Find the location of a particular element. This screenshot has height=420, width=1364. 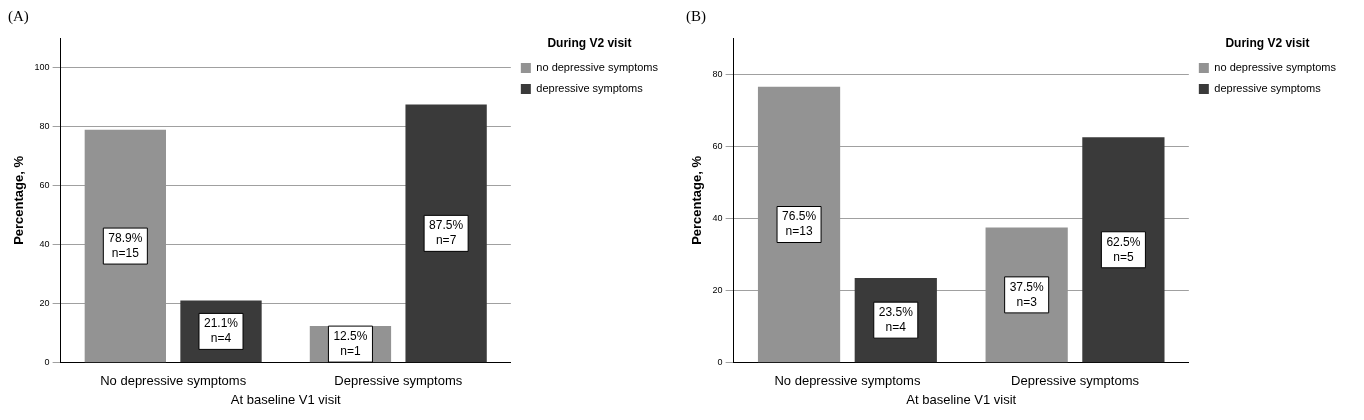

chart-title: (A) is located at coordinates (19, 17).